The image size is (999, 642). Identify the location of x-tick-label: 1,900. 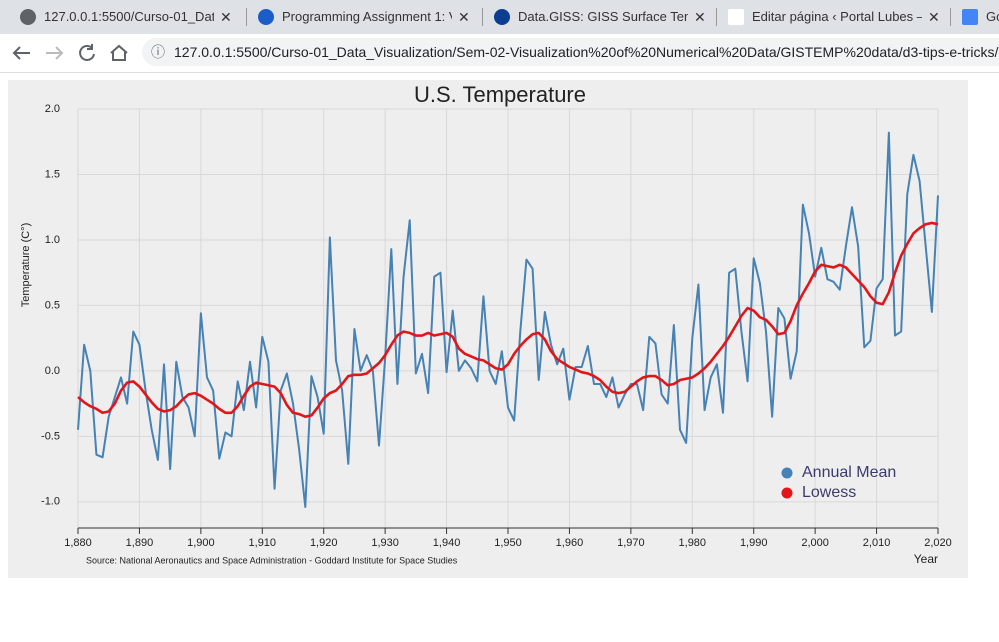
(201, 543).